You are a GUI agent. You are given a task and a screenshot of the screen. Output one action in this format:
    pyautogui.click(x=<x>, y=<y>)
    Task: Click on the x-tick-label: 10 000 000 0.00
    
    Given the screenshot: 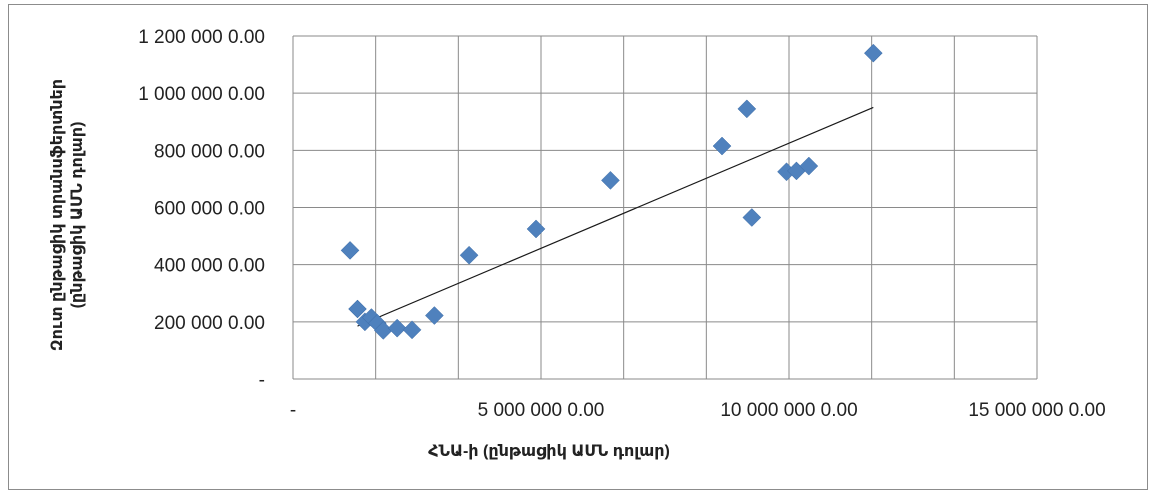 What is the action you would take?
    pyautogui.click(x=788, y=410)
    